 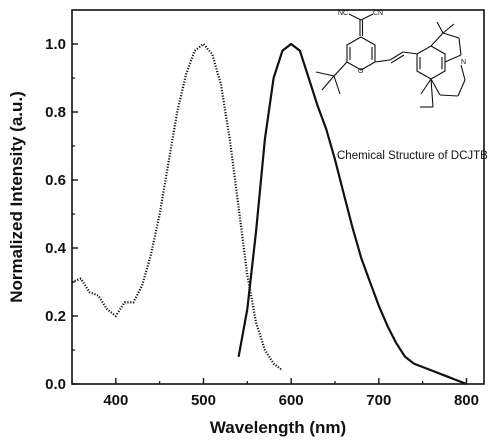 I want to click on x-tick-label-500: 500, so click(x=203, y=400).